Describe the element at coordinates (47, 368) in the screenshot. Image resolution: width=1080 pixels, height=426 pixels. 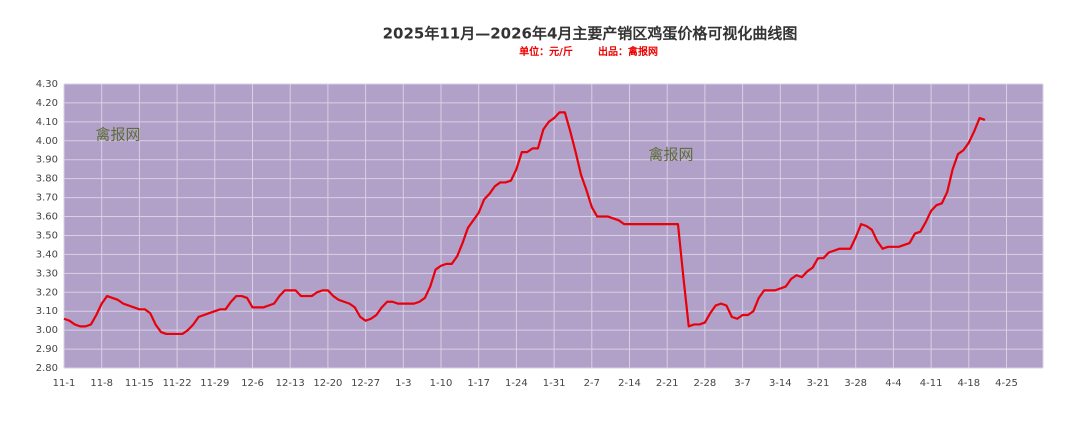
I see `y-tick-label: 2.80` at that location.